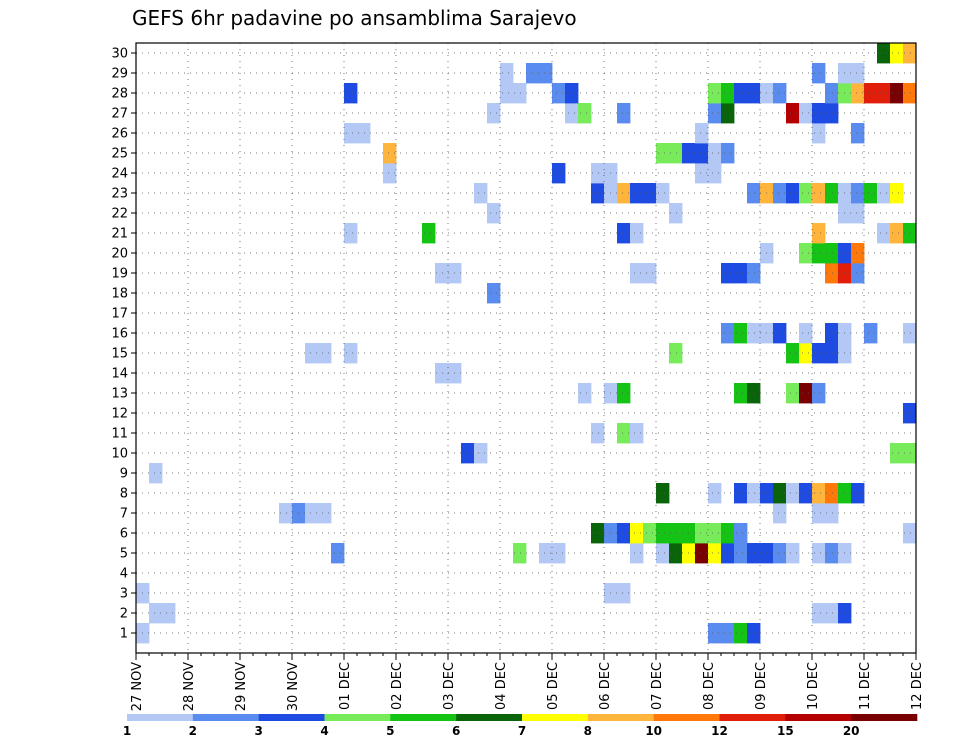 Image resolution: width=960 pixels, height=742 pixels. What do you see at coordinates (189, 686) in the screenshot?
I see `x-tick-label: 28 NOV` at bounding box center [189, 686].